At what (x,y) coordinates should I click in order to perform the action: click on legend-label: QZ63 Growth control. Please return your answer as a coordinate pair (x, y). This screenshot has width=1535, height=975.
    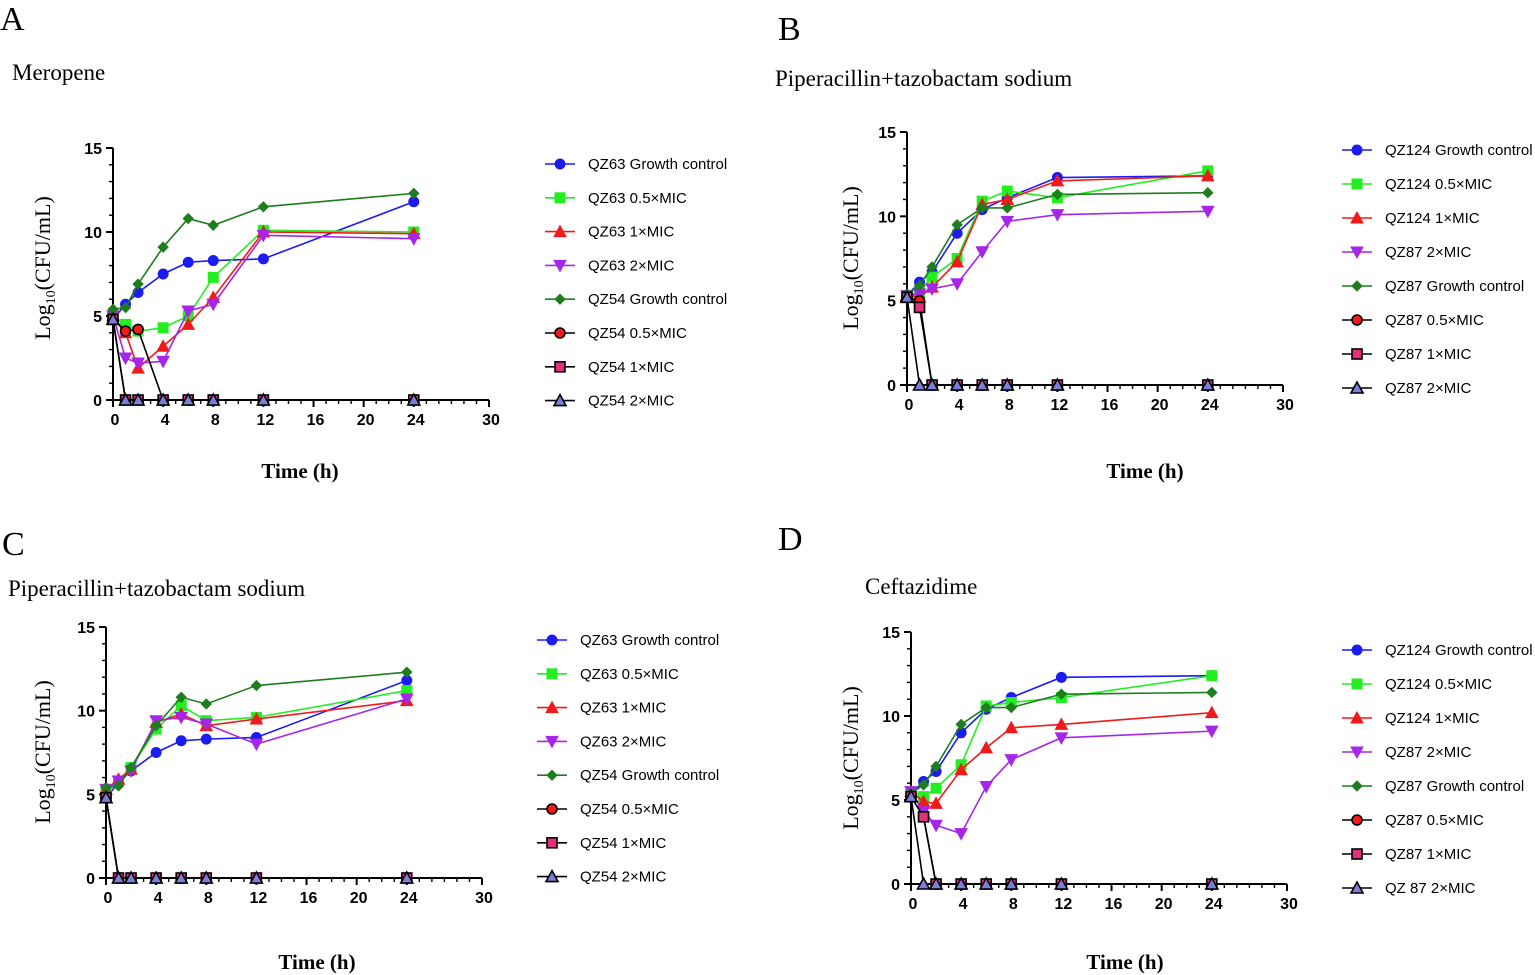
    Looking at the image, I should click on (649, 640).